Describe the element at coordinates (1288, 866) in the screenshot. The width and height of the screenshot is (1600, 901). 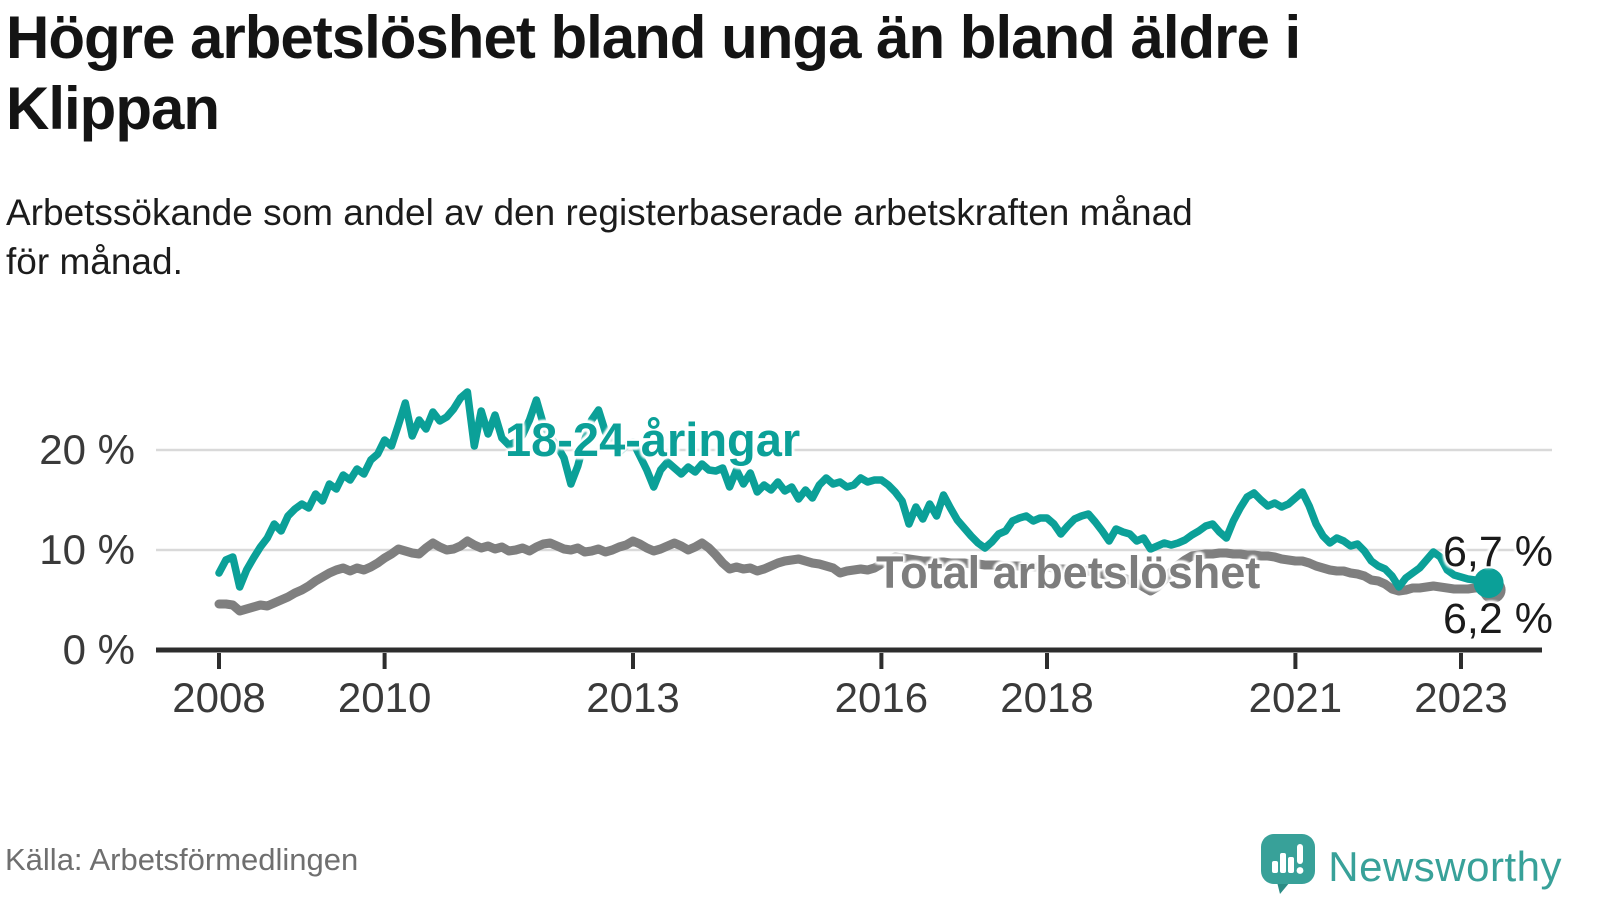
I see `newsworthy-logo-icon` at that location.